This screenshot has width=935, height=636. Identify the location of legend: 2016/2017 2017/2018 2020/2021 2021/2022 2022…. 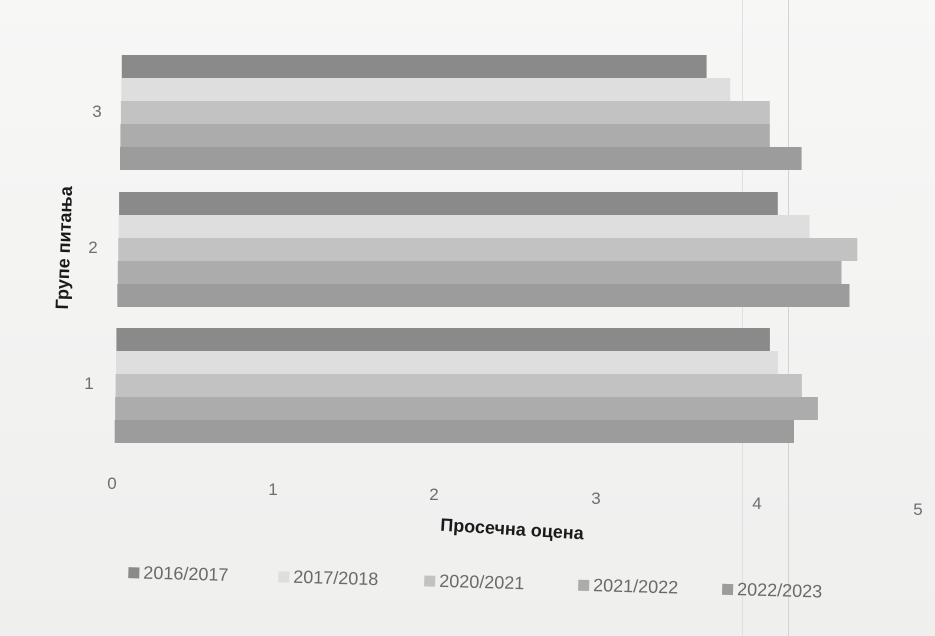
(475, 582).